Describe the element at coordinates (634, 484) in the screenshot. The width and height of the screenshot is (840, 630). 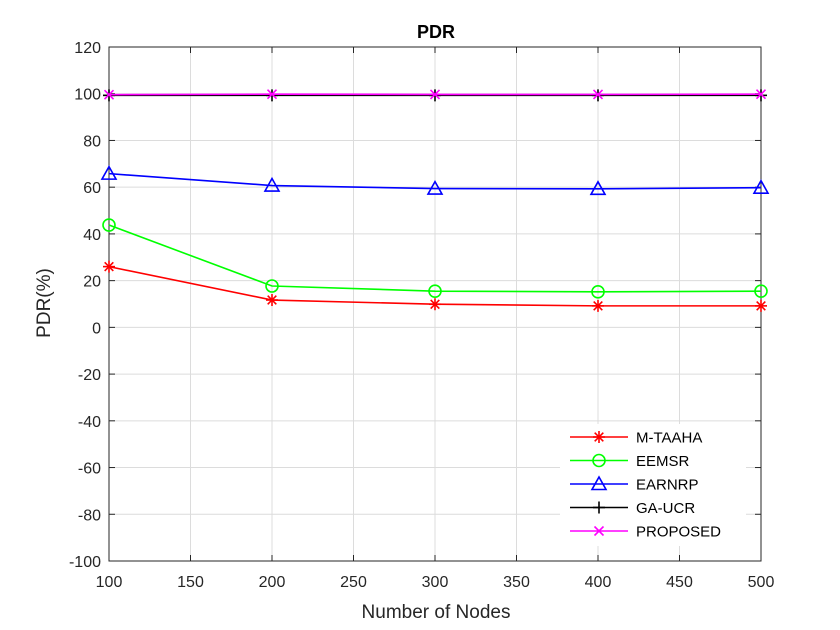
I see `legend-entry: EARNRP` at that location.